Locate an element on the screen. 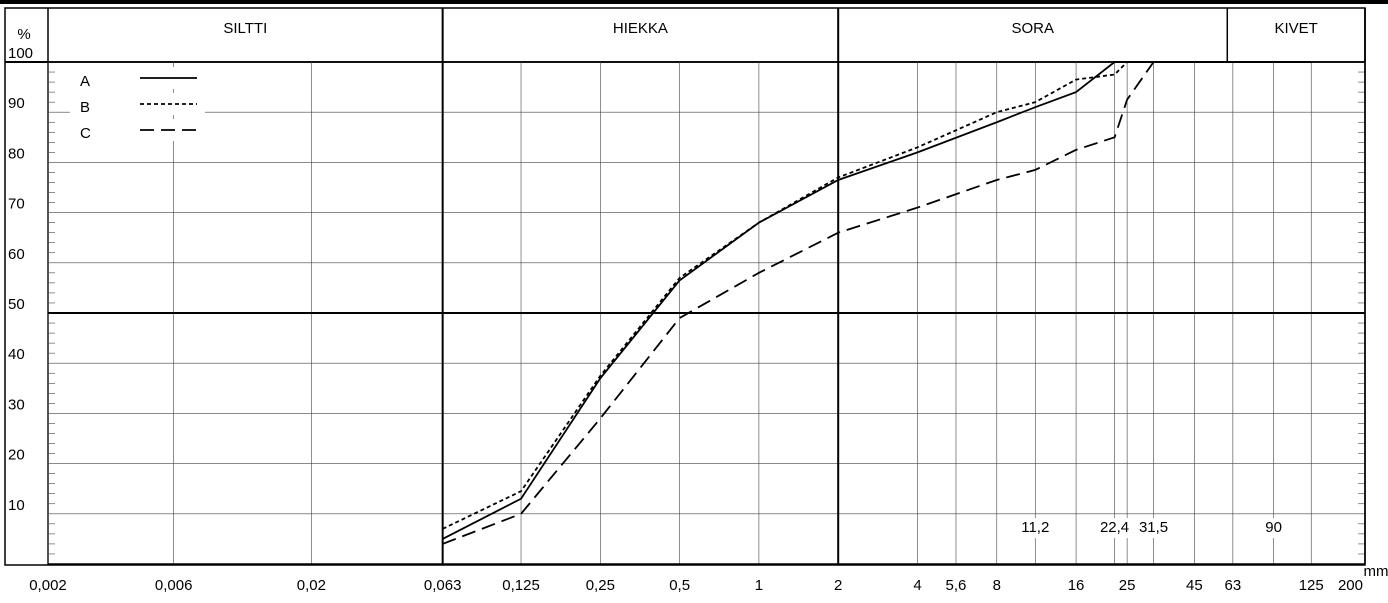 The image size is (1388, 603). inner-tick-label: 90 is located at coordinates (1273, 527).